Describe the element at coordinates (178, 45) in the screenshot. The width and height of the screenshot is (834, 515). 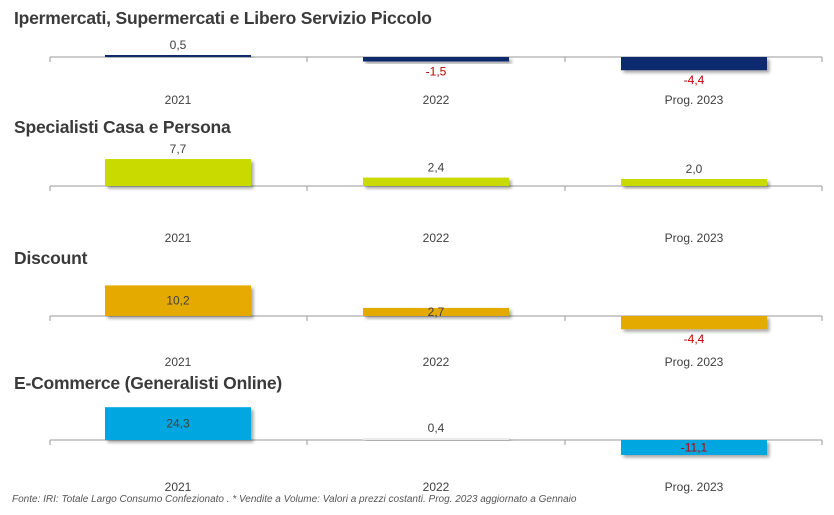
I see `bar-value-label: 0,5` at that location.